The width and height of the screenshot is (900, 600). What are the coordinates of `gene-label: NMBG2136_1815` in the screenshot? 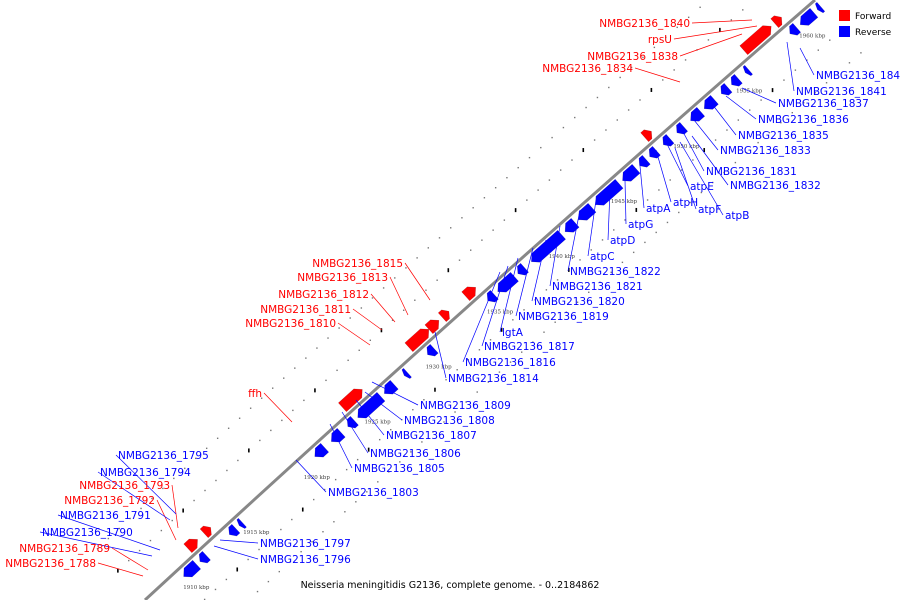 It's located at (357, 264).